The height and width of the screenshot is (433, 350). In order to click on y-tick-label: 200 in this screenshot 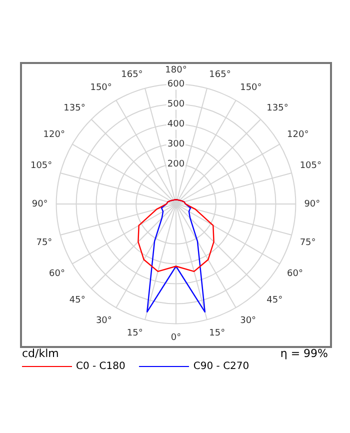, I will do `click(176, 164)`.